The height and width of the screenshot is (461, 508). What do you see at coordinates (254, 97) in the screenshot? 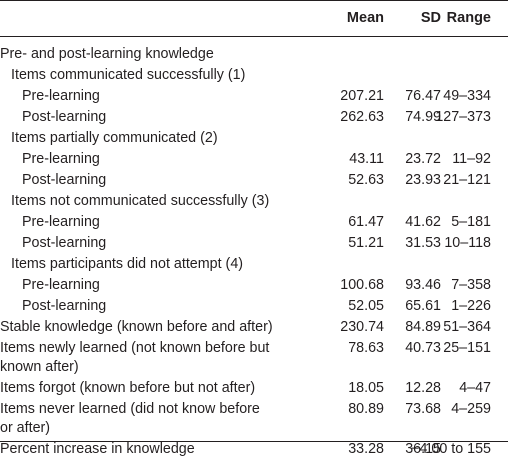
I see `table-row: Pre-learning 207.21 76.47 49–334` at bounding box center [254, 97].